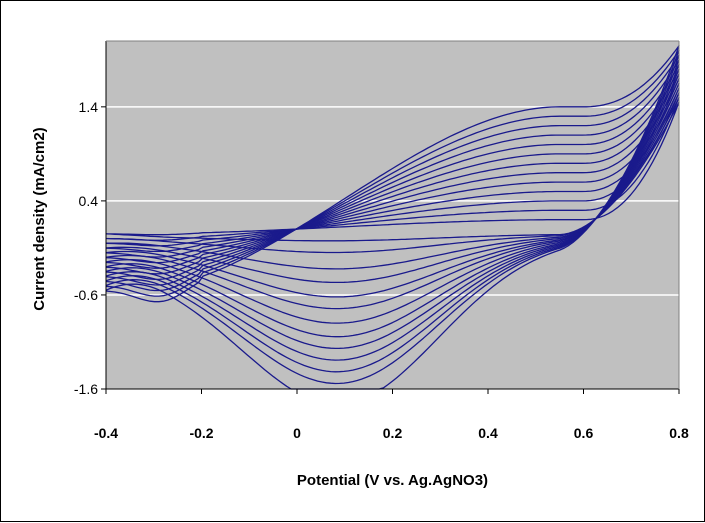 The height and width of the screenshot is (523, 705). I want to click on y-tick-label: 0.4, so click(89, 201).